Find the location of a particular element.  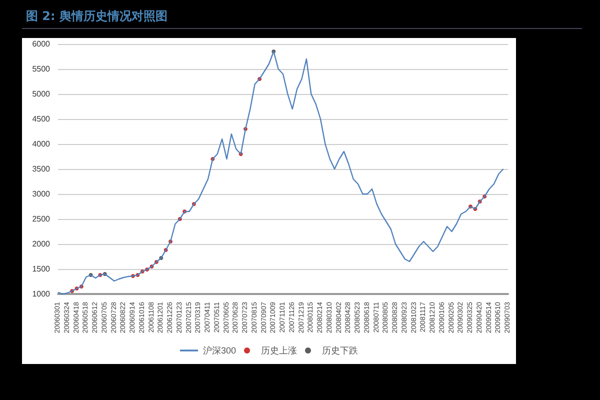

y-tick-label: 4500 is located at coordinates (41, 119).